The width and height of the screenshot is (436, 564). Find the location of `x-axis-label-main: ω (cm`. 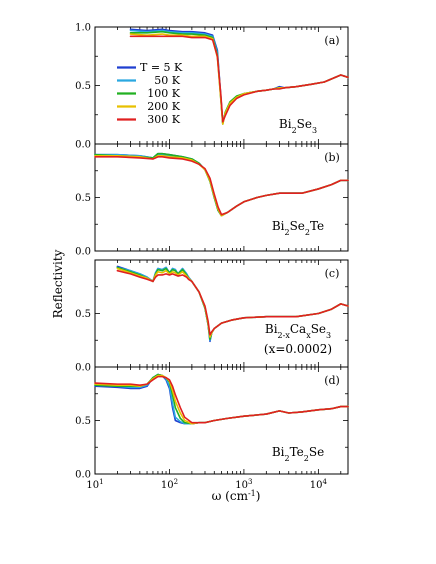

x-axis-label-main: ω (cm is located at coordinates (230, 496).